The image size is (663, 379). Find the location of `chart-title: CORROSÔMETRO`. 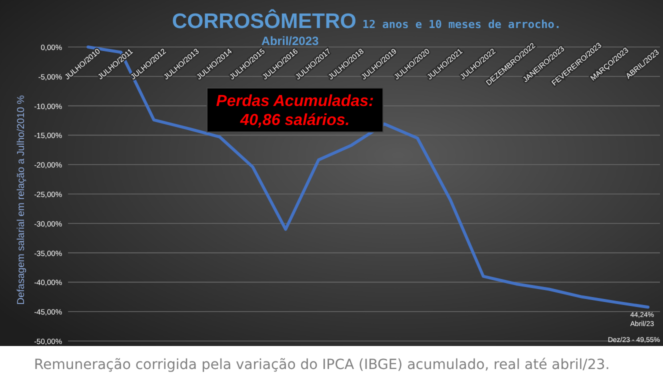

chart-title: CORROSÔMETRO is located at coordinates (264, 21).